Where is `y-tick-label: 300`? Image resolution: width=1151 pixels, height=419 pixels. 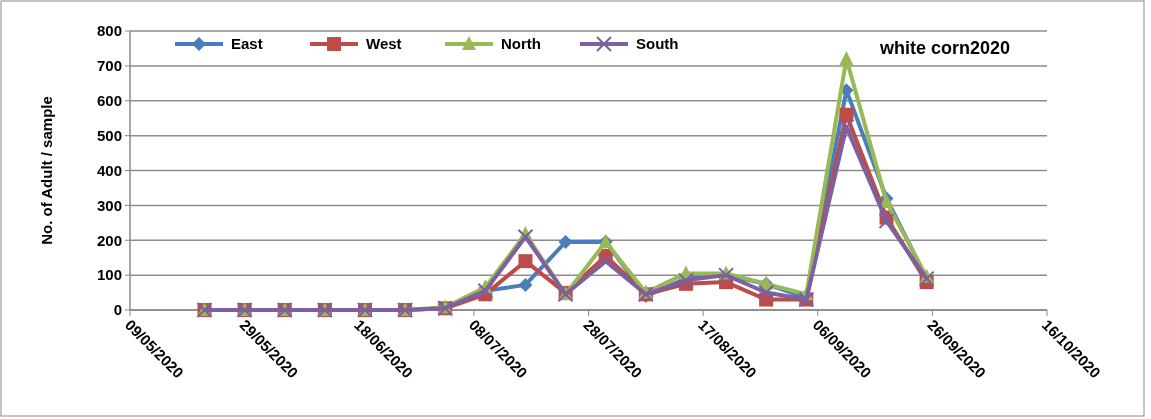
y-tick-label: 300 is located at coordinates (109, 205).